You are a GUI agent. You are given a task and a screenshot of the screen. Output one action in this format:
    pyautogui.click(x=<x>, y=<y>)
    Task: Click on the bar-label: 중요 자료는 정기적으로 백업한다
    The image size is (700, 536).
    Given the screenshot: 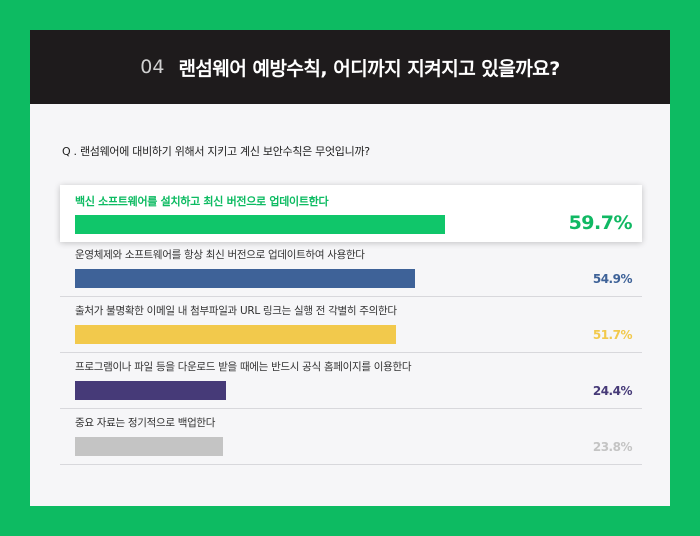 What is the action you would take?
    pyautogui.click(x=145, y=423)
    